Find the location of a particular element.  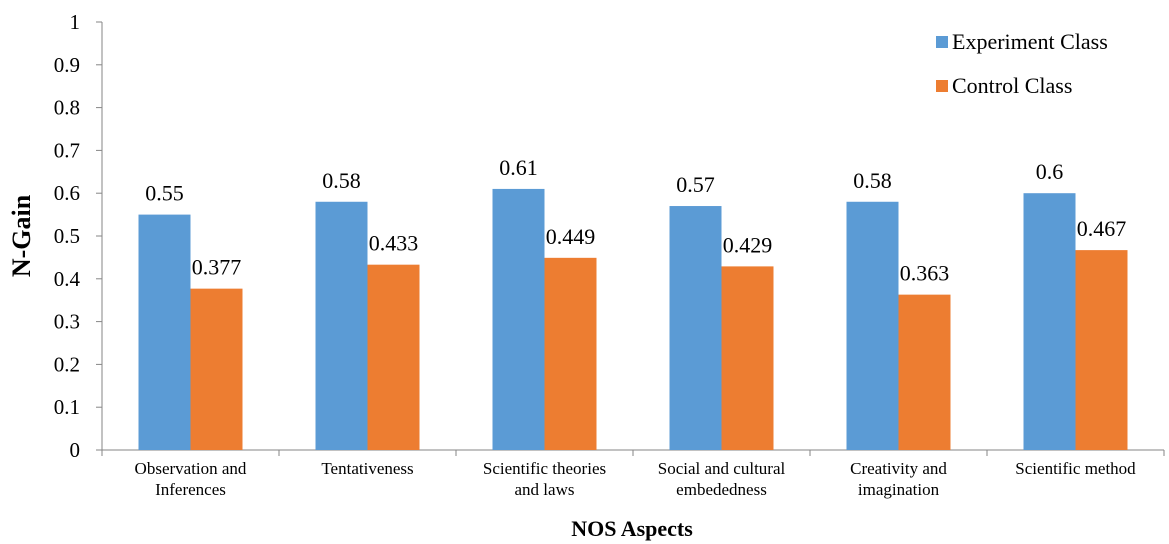

category-label-line: imagination is located at coordinates (899, 489).